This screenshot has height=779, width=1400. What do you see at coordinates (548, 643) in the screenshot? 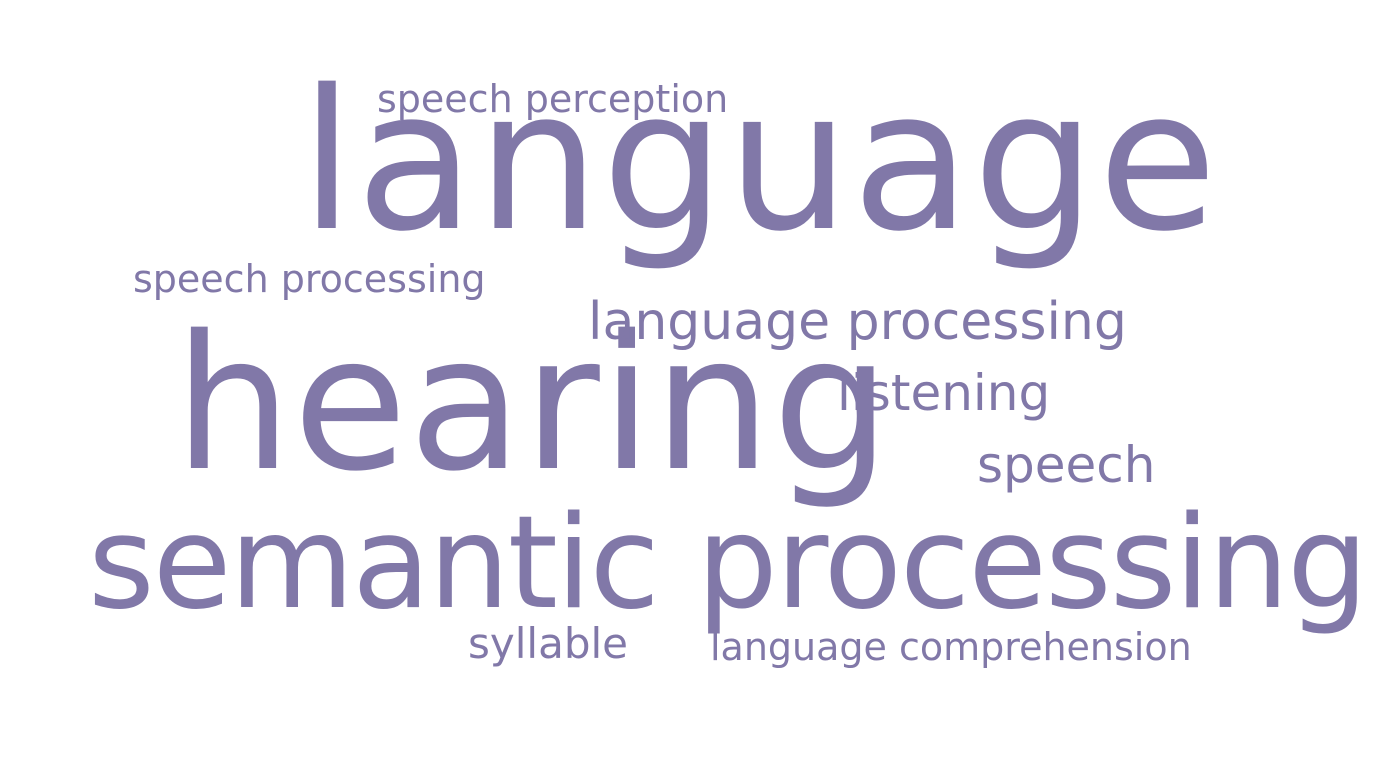
I see `word-syllable: syllable` at bounding box center [548, 643].